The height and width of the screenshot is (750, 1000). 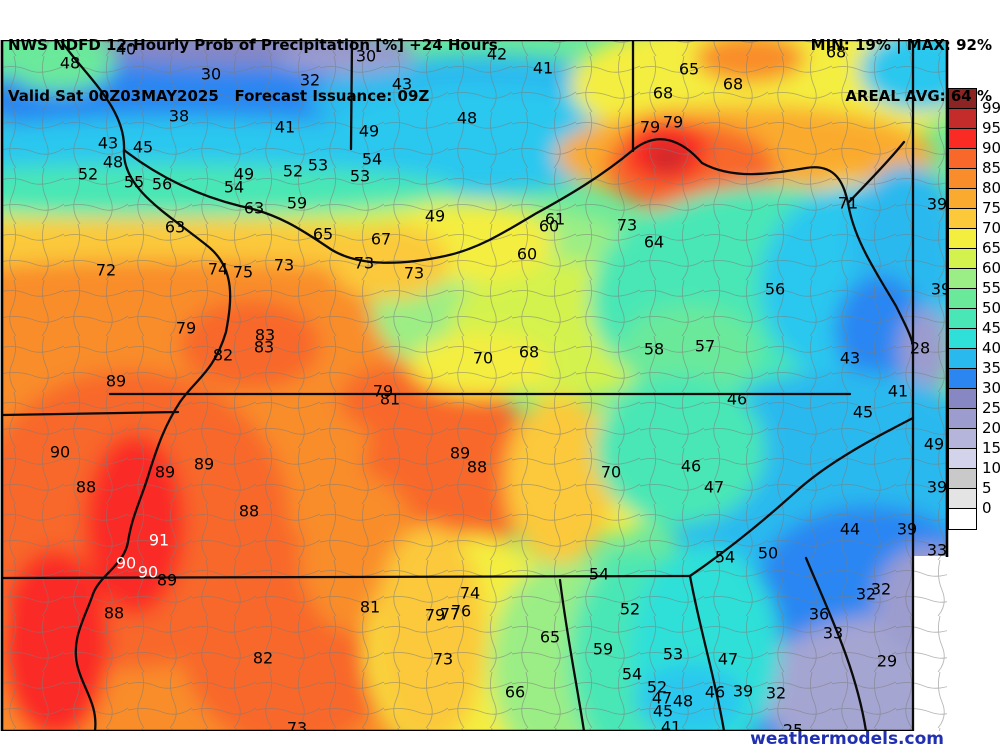 What do you see at coordinates (876, 172) in the screenshot?
I see `wv-border` at bounding box center [876, 172].